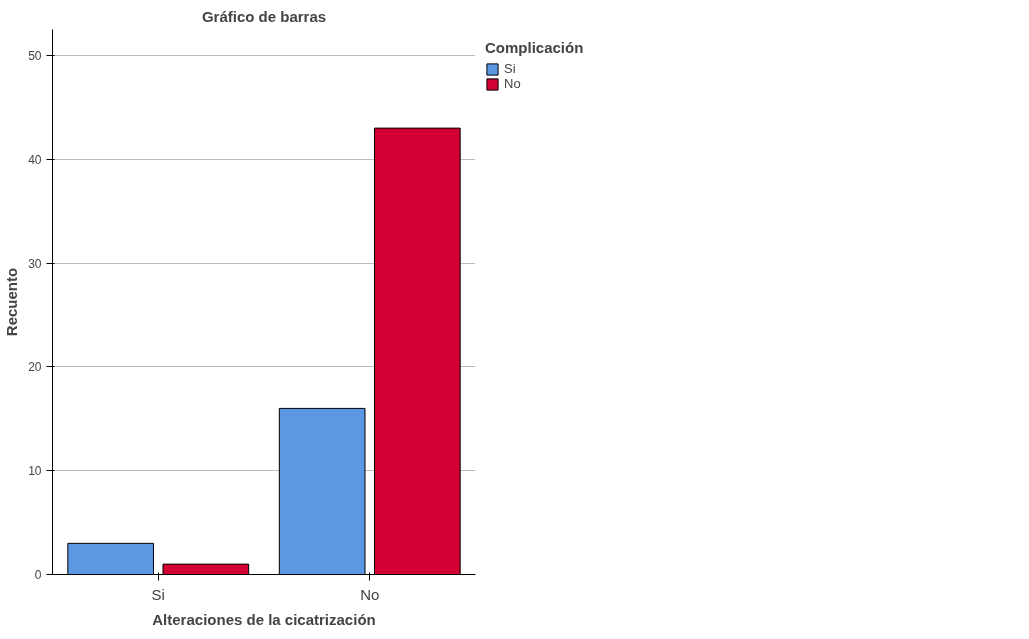 This screenshot has height=639, width=1029. Describe the element at coordinates (12, 302) in the screenshot. I see `y-axis-title: Recuento` at that location.